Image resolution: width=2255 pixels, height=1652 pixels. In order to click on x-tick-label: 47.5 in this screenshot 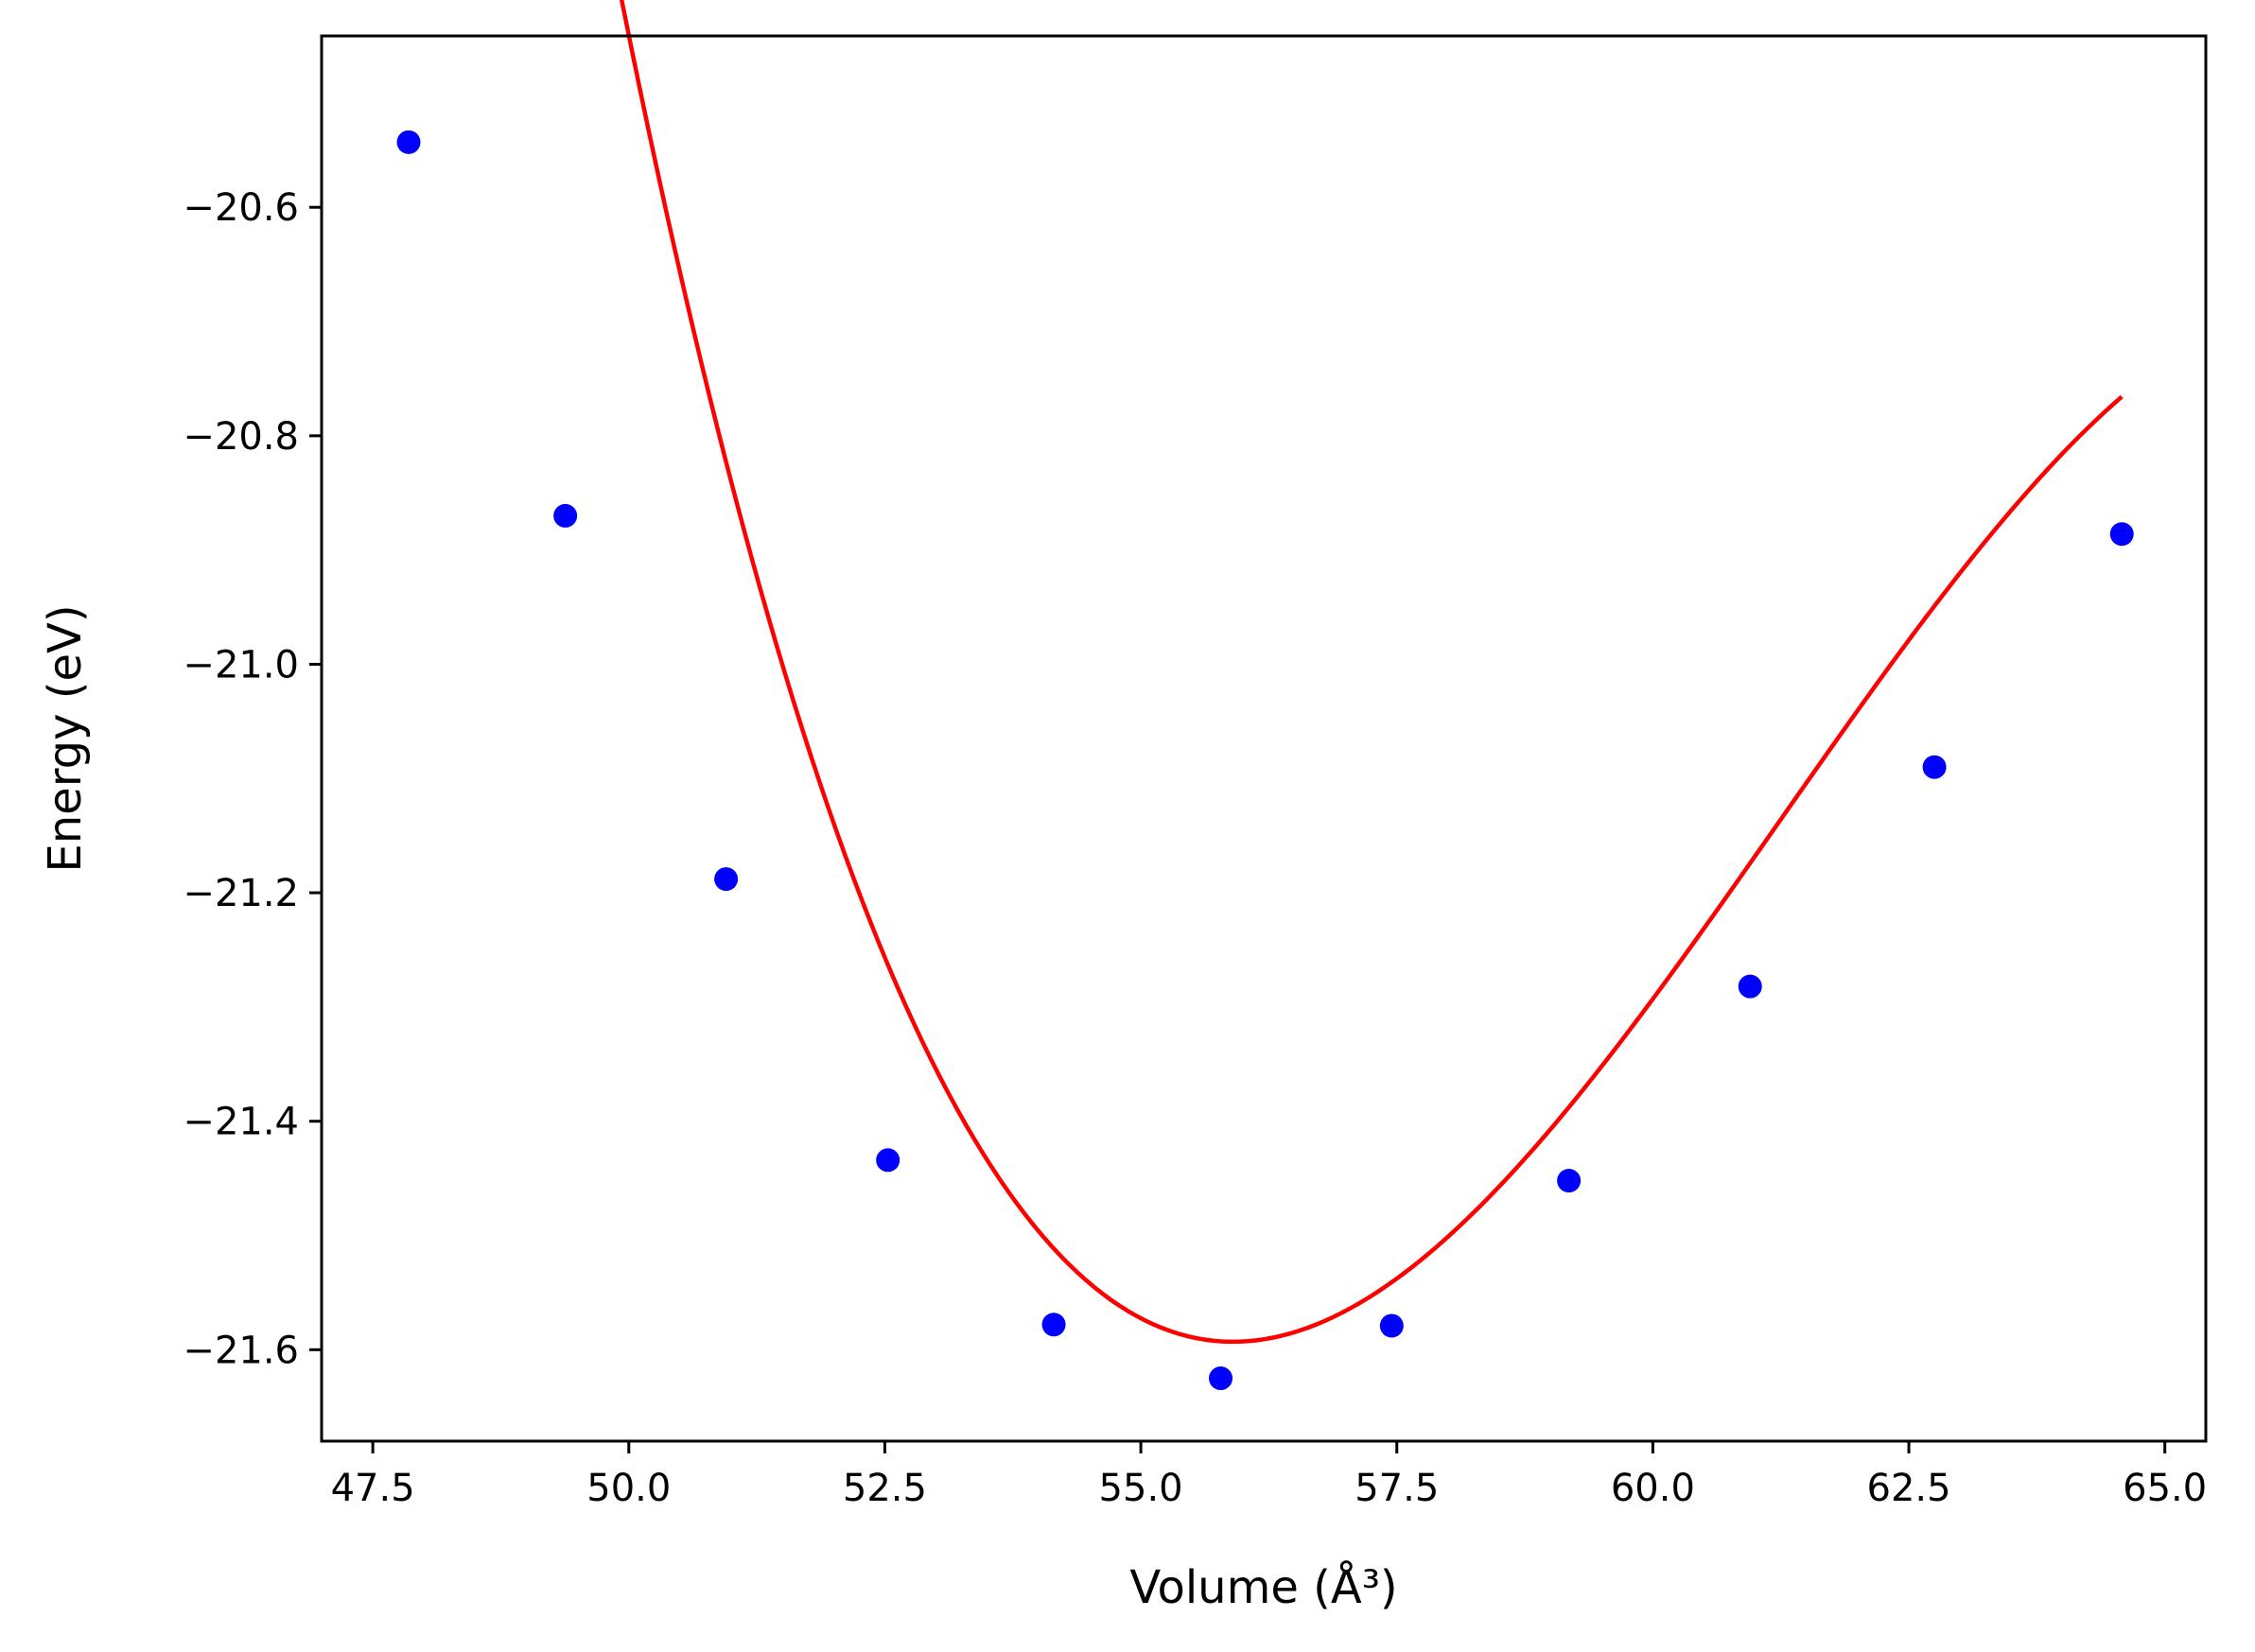, I will do `click(373, 1489)`.